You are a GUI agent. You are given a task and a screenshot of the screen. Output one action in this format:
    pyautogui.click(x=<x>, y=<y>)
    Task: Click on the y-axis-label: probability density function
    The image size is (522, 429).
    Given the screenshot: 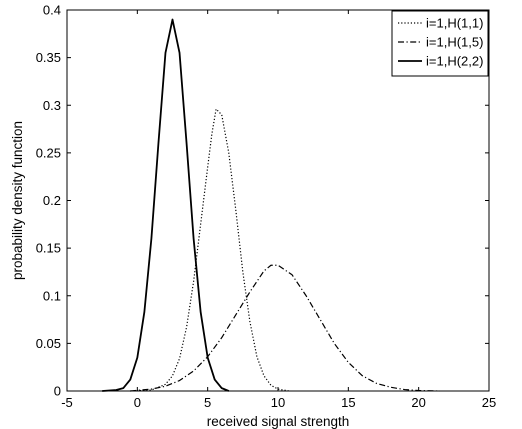 What is the action you would take?
    pyautogui.click(x=17, y=200)
    